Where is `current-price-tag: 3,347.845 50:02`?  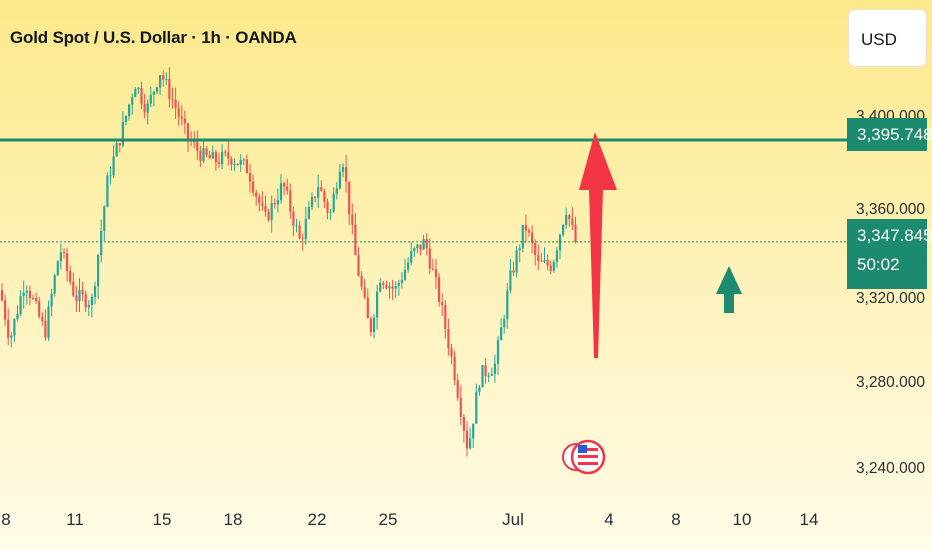 current-price-tag: 3,347.845 50:02 is located at coordinates (889, 254).